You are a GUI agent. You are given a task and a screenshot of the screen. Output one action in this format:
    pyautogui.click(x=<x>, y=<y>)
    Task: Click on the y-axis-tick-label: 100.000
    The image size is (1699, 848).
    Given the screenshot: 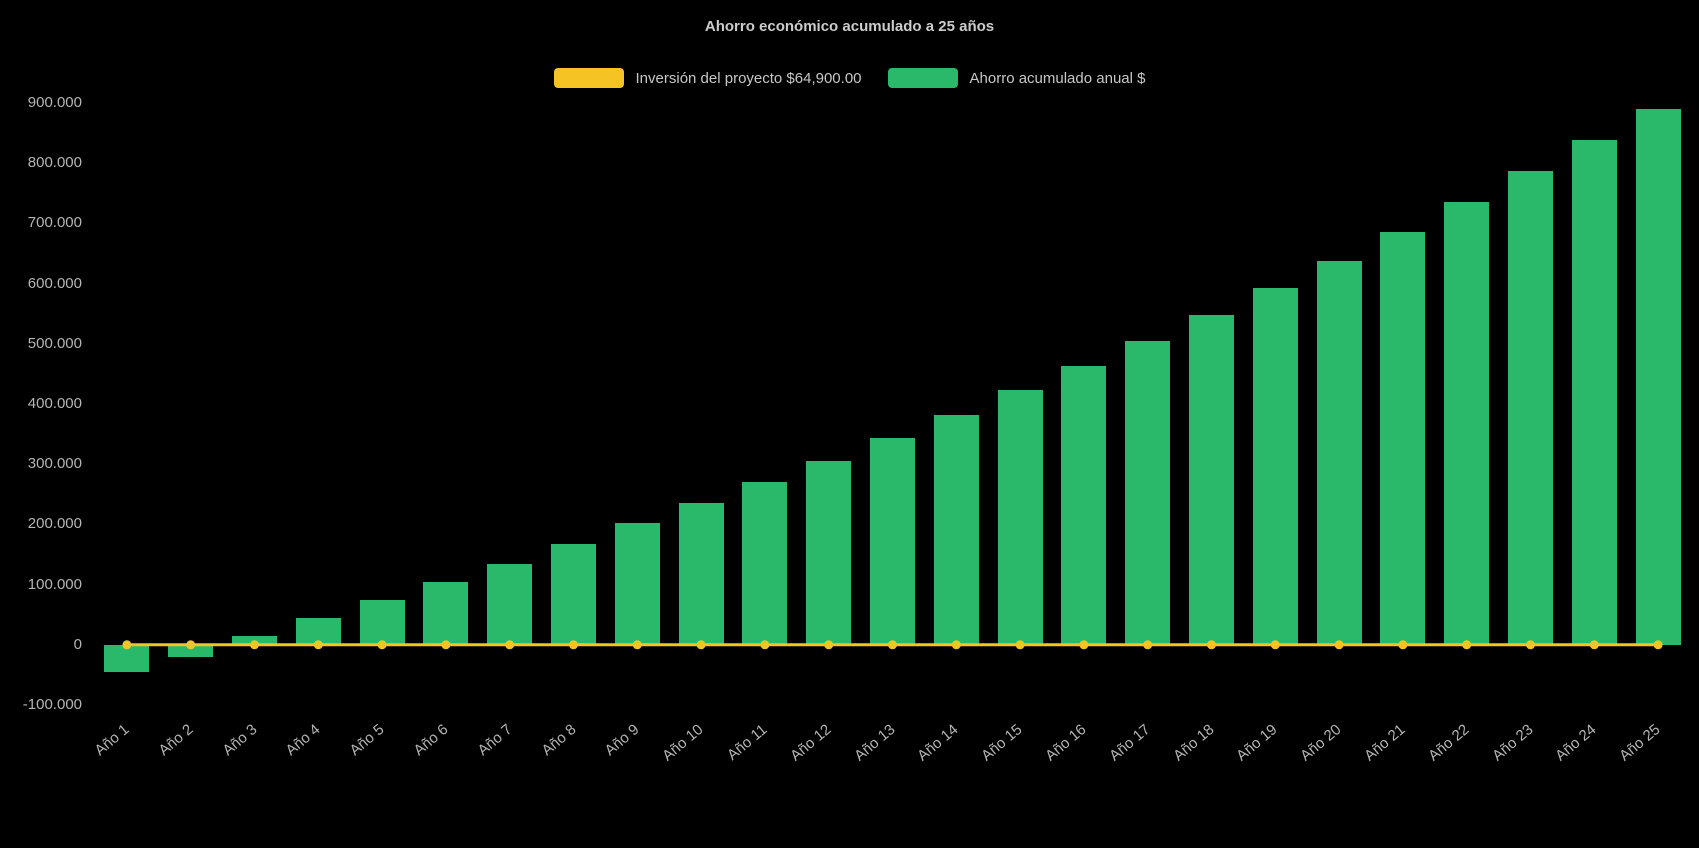 What is the action you would take?
    pyautogui.click(x=54, y=584)
    